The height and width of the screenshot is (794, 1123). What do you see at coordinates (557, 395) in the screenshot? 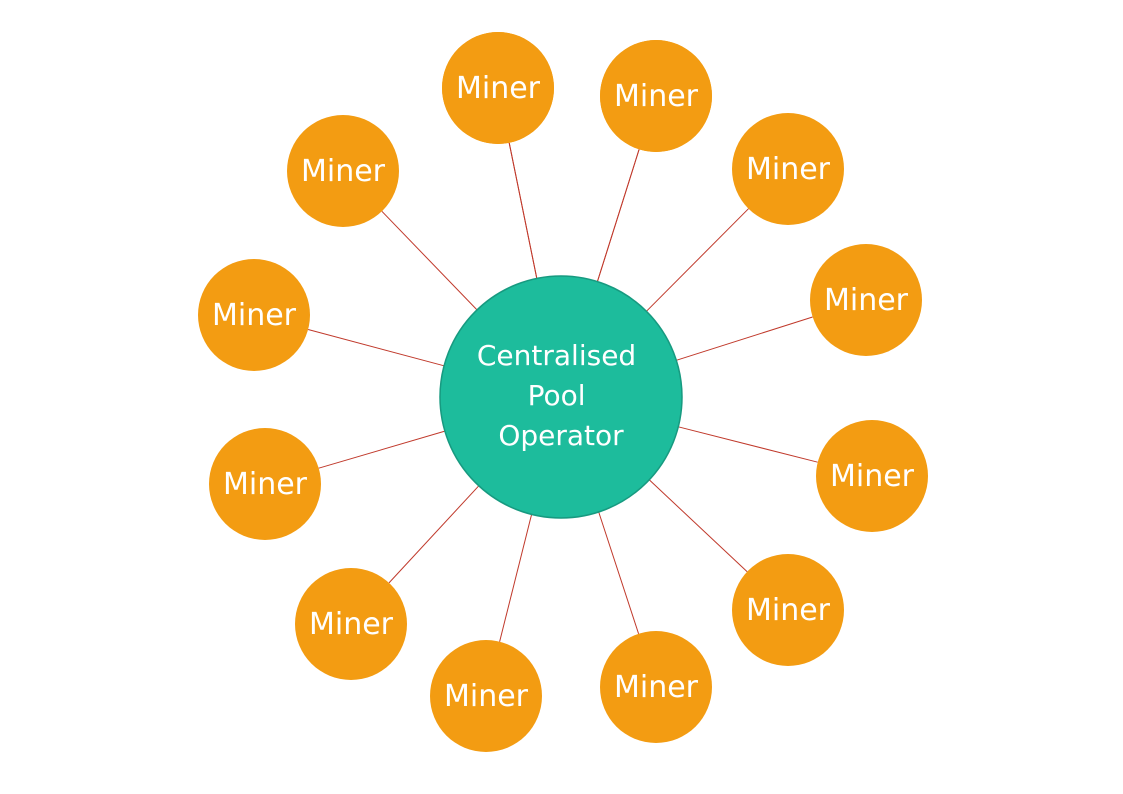
I see `pool-operator-label-line-2: Pool` at bounding box center [557, 395].